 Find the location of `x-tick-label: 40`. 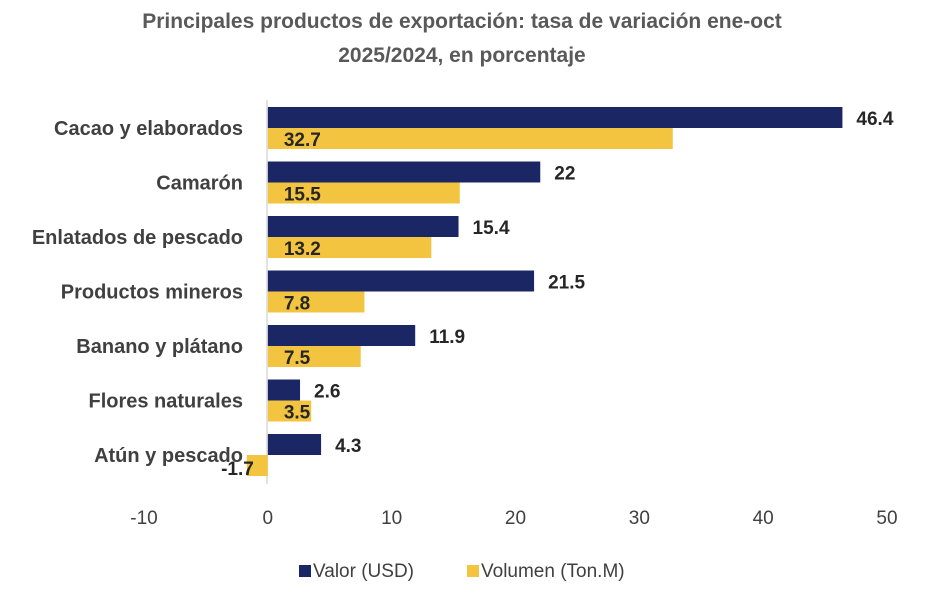

x-tick-label: 40 is located at coordinates (763, 518).